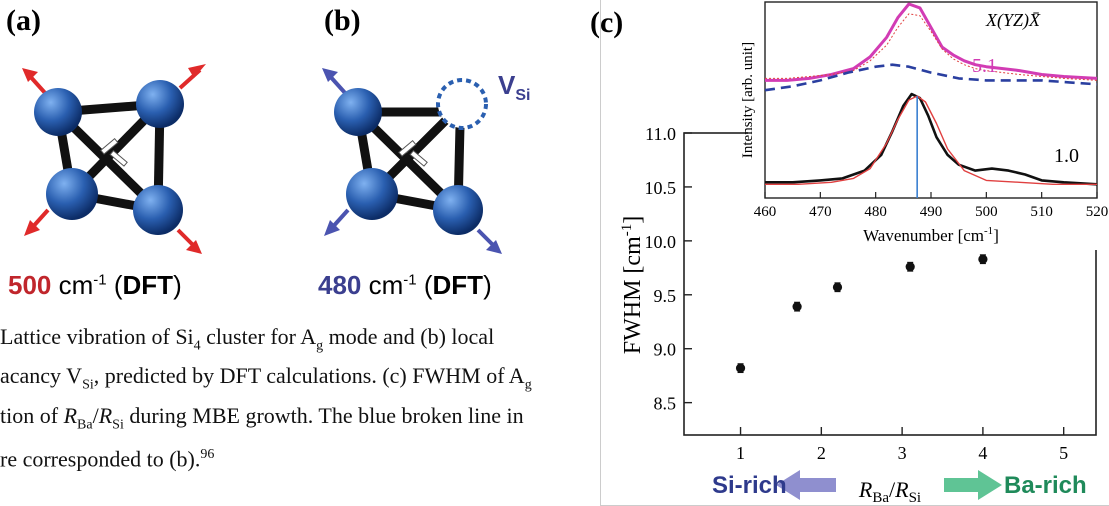 The height and width of the screenshot is (506, 1109). Describe the element at coordinates (523, 96) in the screenshot. I see `vacancy-label-sub: Si` at that location.